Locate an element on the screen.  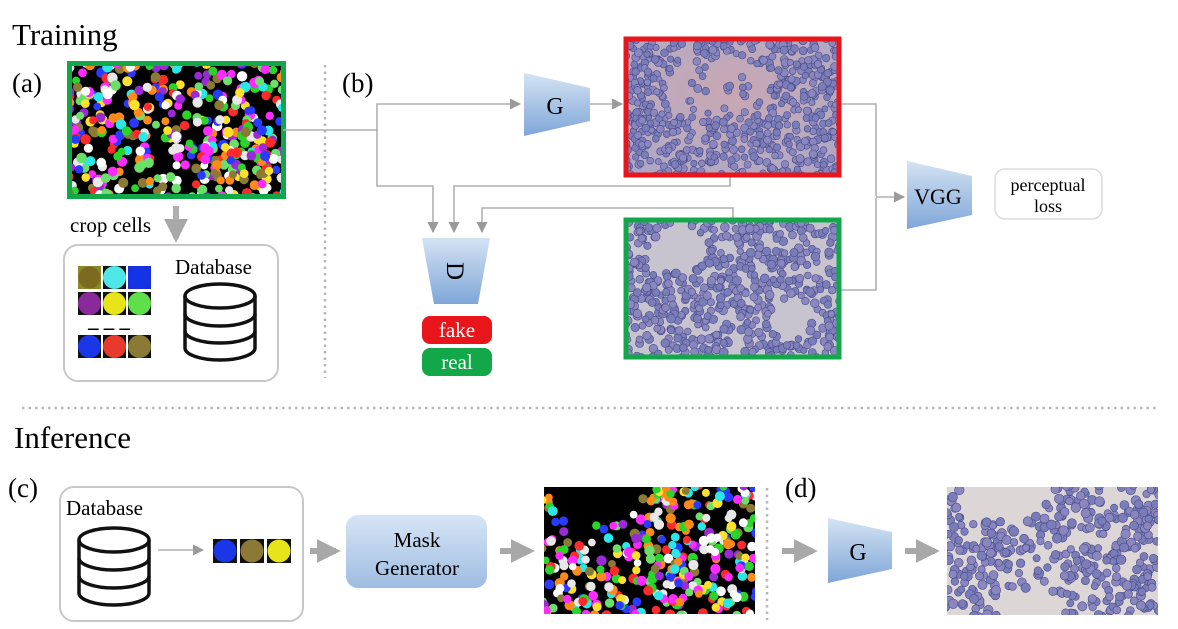
generator-block-training is located at coordinates (557, 104).